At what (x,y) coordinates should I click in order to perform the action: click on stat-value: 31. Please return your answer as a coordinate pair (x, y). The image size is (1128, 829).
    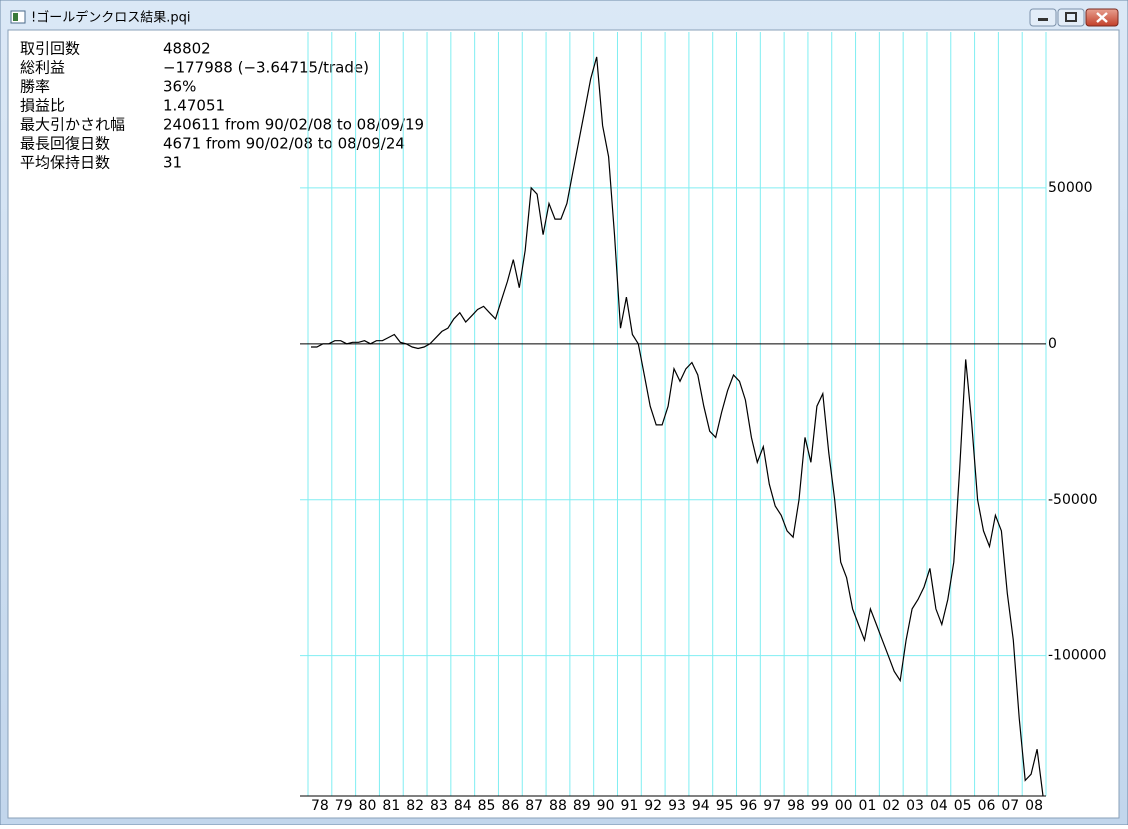
    Looking at the image, I should click on (172, 163).